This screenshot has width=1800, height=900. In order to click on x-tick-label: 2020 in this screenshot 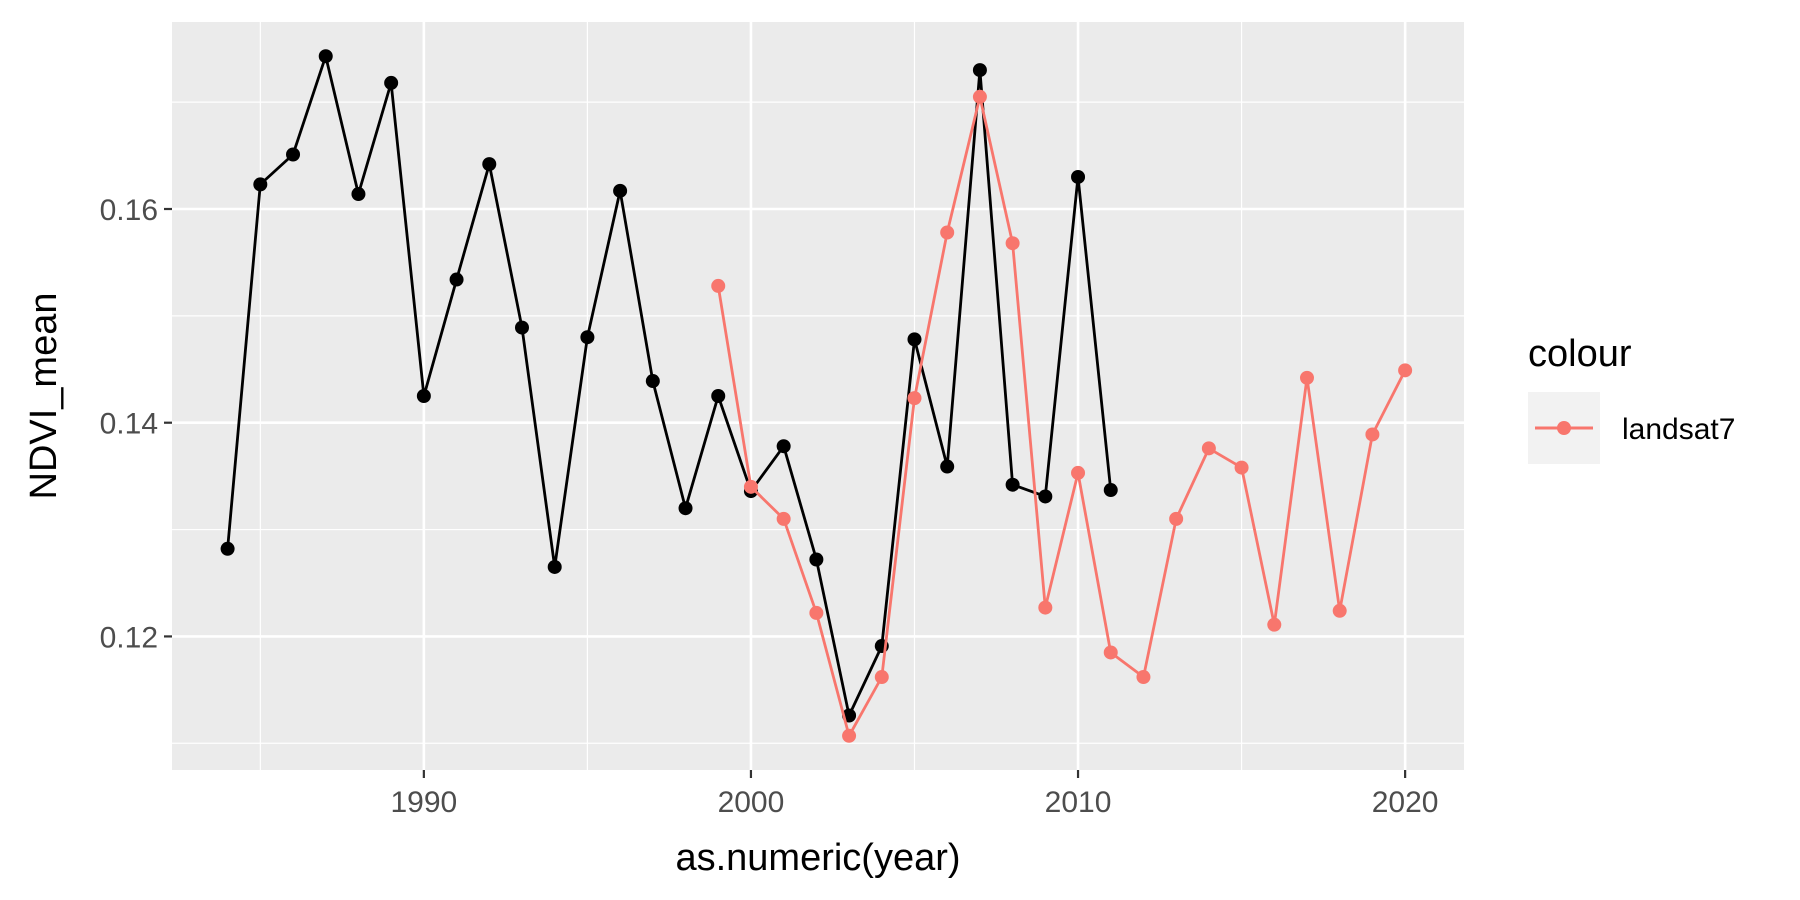, I will do `click(1405, 802)`.